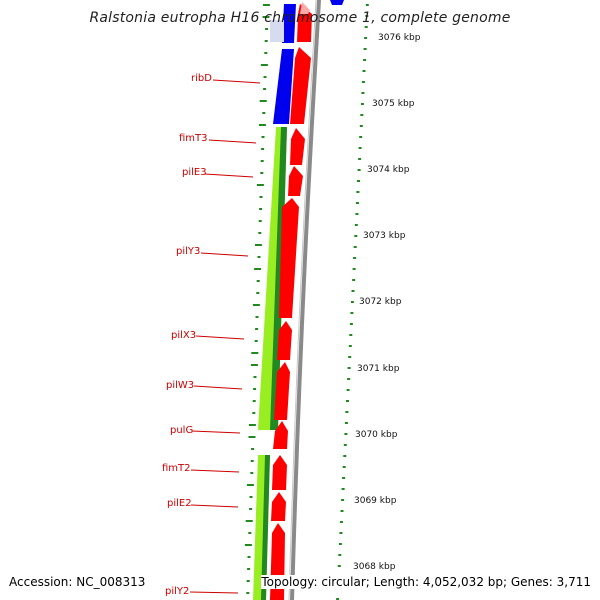 Image resolution: width=600 pixels, height=600 pixels. Describe the element at coordinates (176, 468) in the screenshot. I see `gene-label-fimT2: fimT2` at that location.